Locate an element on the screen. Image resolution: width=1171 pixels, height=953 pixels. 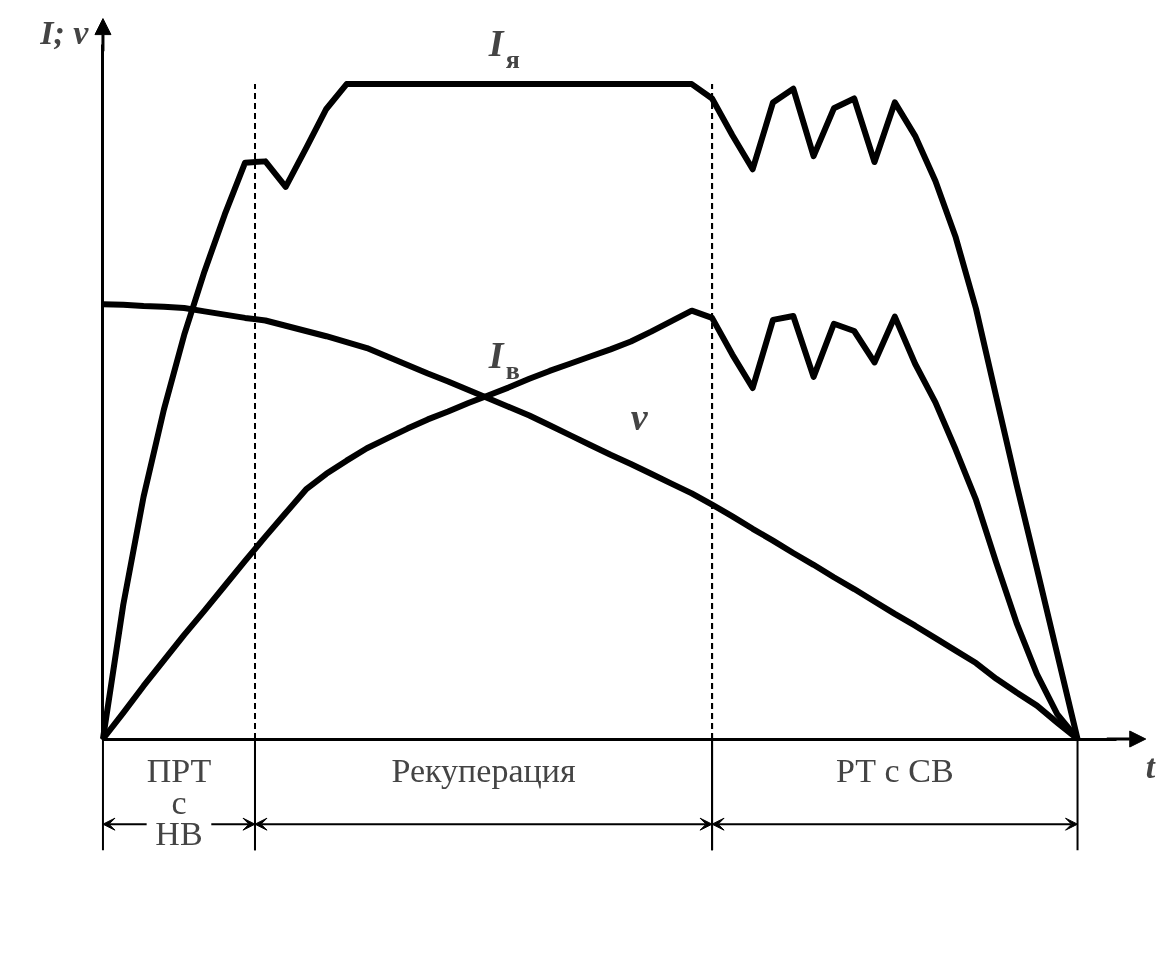
series-label: v is located at coordinates (639, 416).